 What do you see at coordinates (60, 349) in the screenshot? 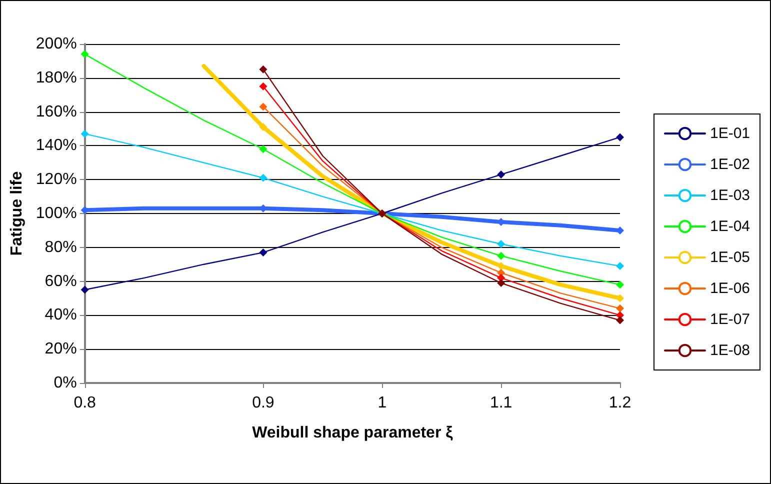
I see `y-tick-label: 20%` at bounding box center [60, 349].